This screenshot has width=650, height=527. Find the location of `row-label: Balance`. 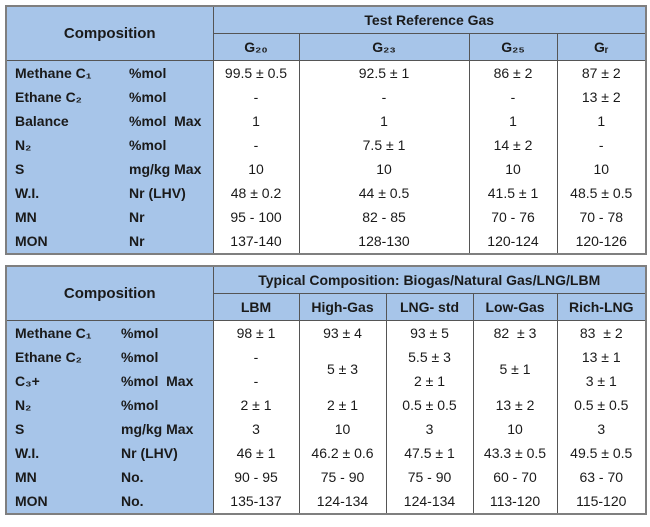

row-label: Balance is located at coordinates (63, 121).